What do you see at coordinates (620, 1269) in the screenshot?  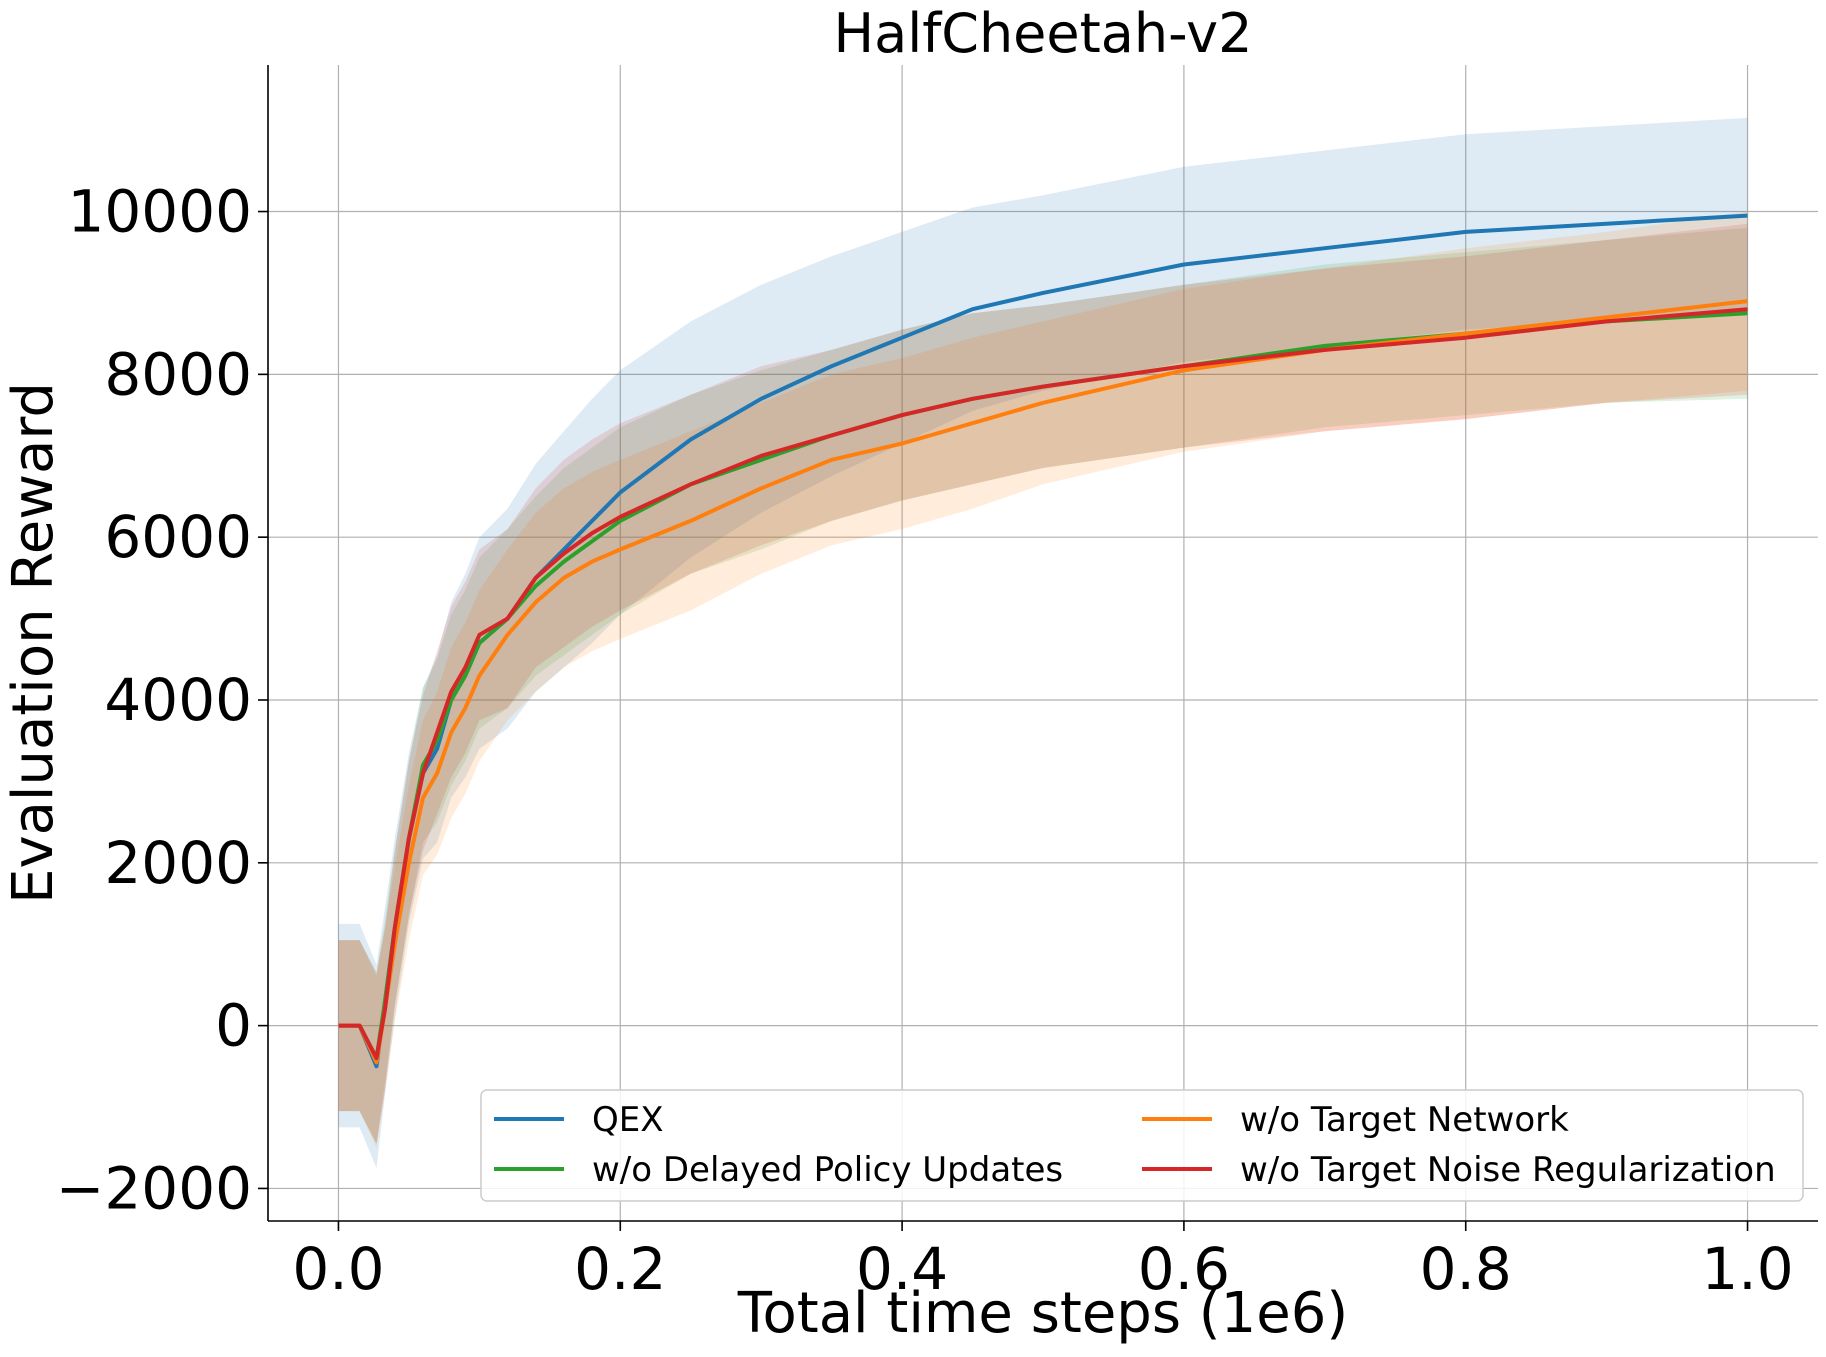 I see `x-tick-label: 0.2` at bounding box center [620, 1269].